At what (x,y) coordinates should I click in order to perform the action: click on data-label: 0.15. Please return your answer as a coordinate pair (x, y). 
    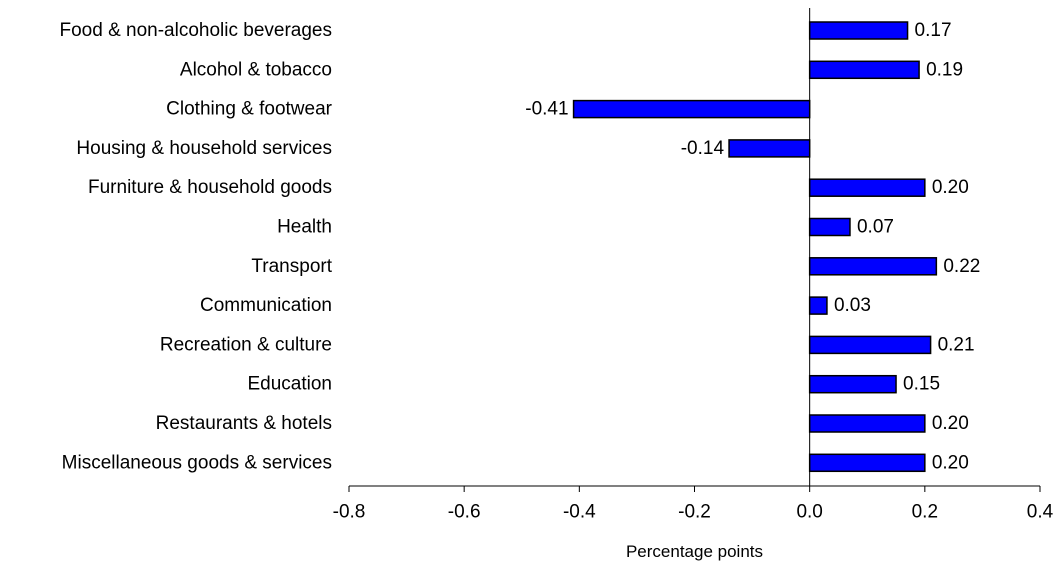
    Looking at the image, I should click on (921, 384).